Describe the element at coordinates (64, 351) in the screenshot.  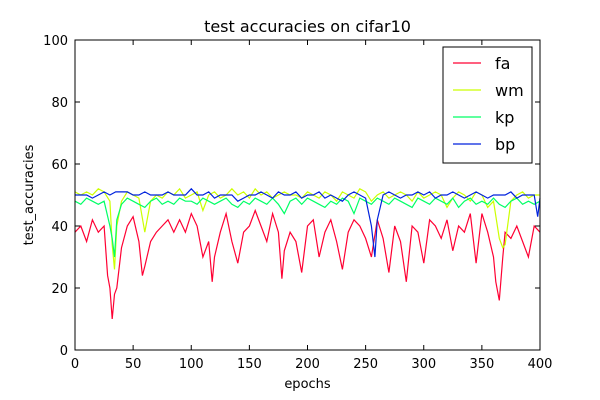
I see `y-tick-label: 0` at that location.